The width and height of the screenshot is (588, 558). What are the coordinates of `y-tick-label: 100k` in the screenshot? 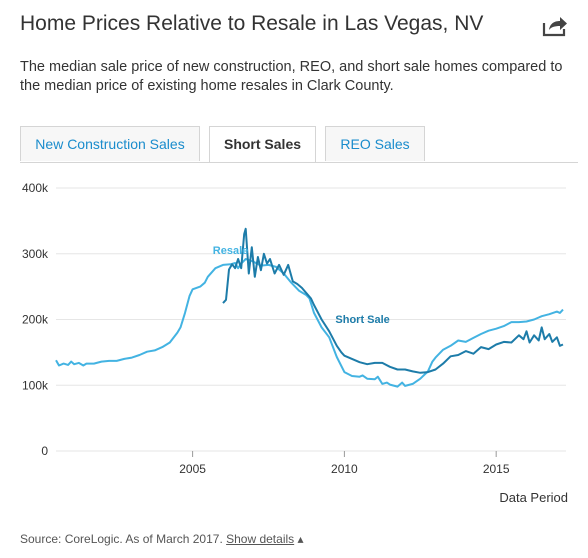 It's located at (35, 385).